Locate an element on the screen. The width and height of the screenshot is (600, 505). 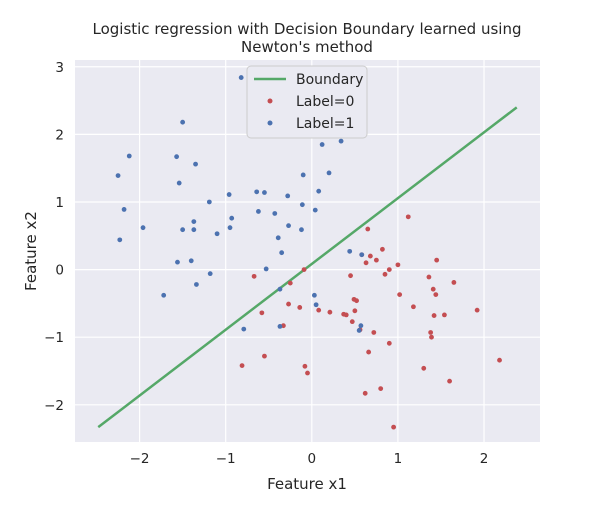
y-tick-label: 0 is located at coordinates (59, 271).